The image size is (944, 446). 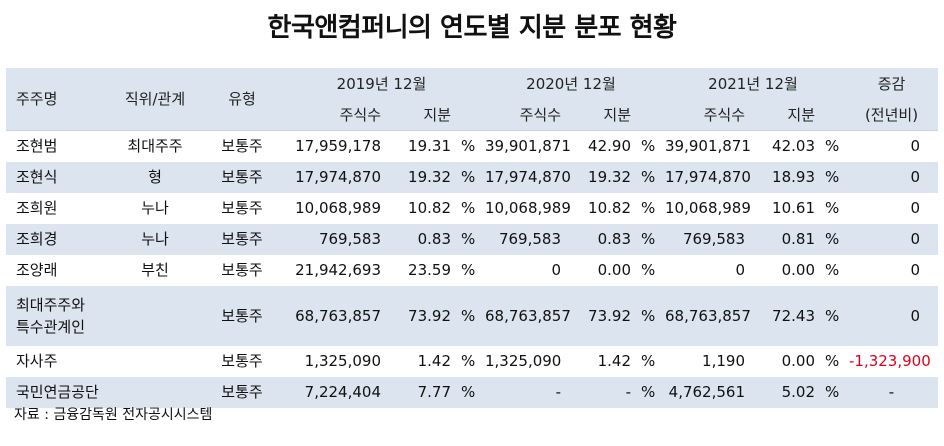 I want to click on stake-2019: 1.42, so click(x=420, y=361).